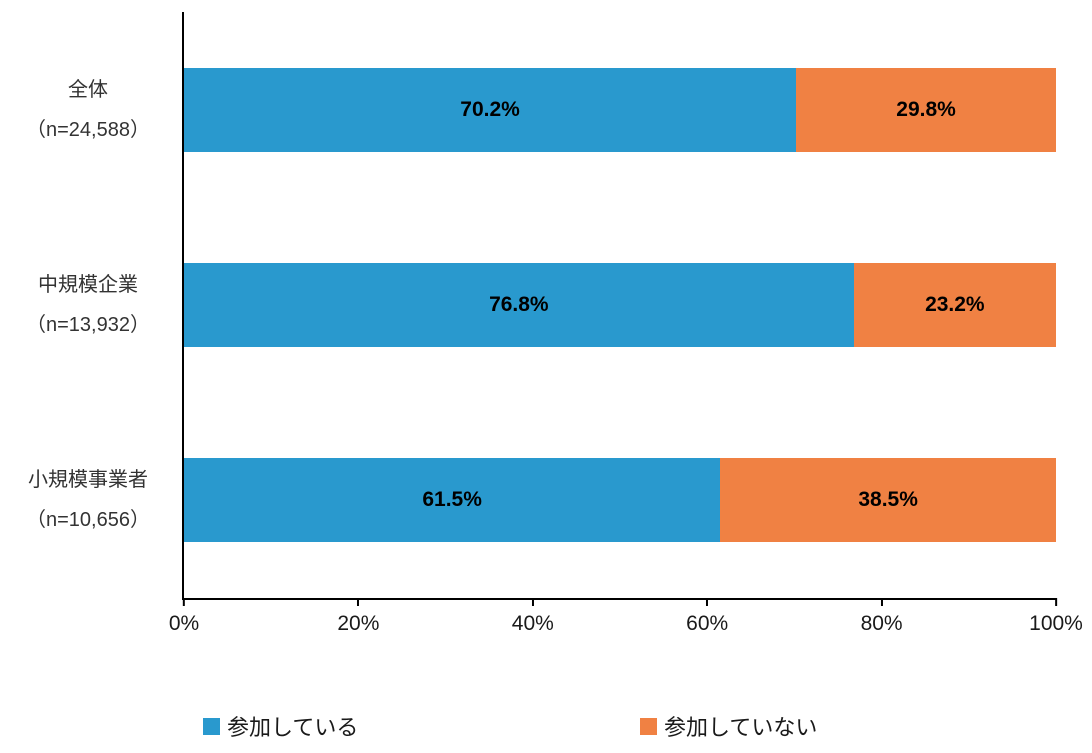 This screenshot has height=753, width=1092. I want to click on x-axis-tick: 60%, so click(707, 617).